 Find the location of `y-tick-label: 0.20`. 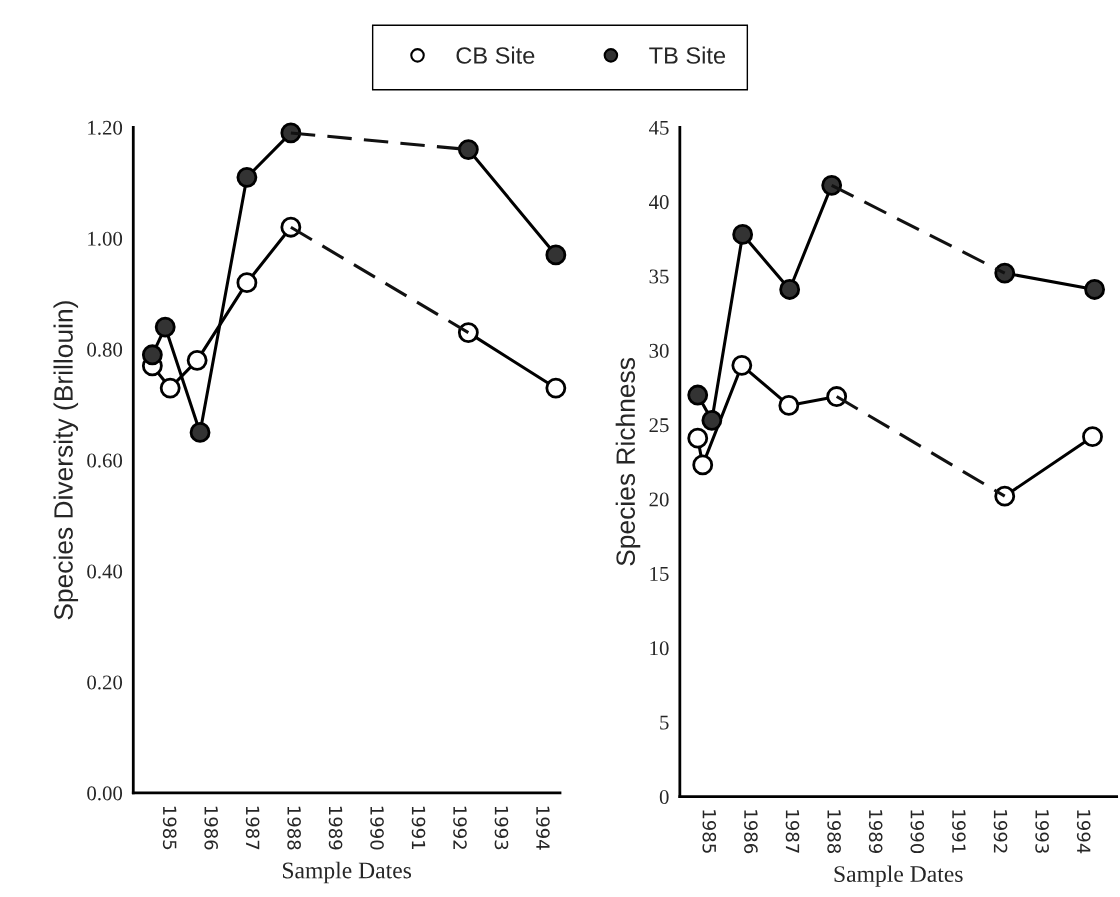

y-tick-label: 0.20 is located at coordinates (105, 682).